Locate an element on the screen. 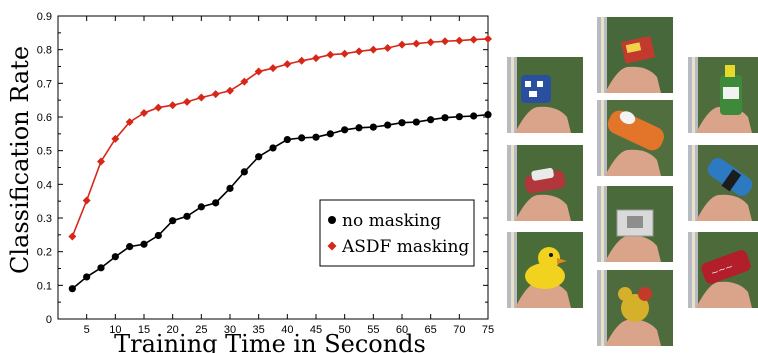  x-tick-label: 70 is located at coordinates (459, 330).